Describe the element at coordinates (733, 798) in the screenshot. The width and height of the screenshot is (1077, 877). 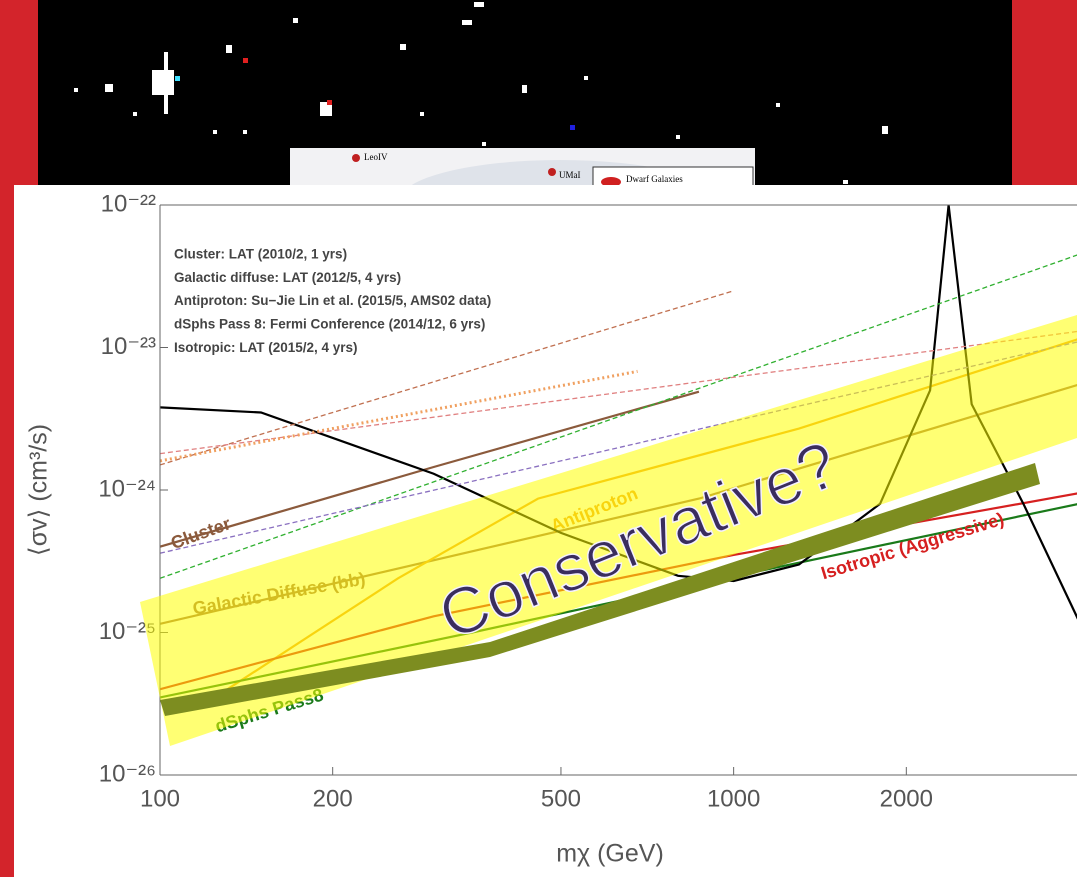
I see `x-tick-label: 1000` at that location.